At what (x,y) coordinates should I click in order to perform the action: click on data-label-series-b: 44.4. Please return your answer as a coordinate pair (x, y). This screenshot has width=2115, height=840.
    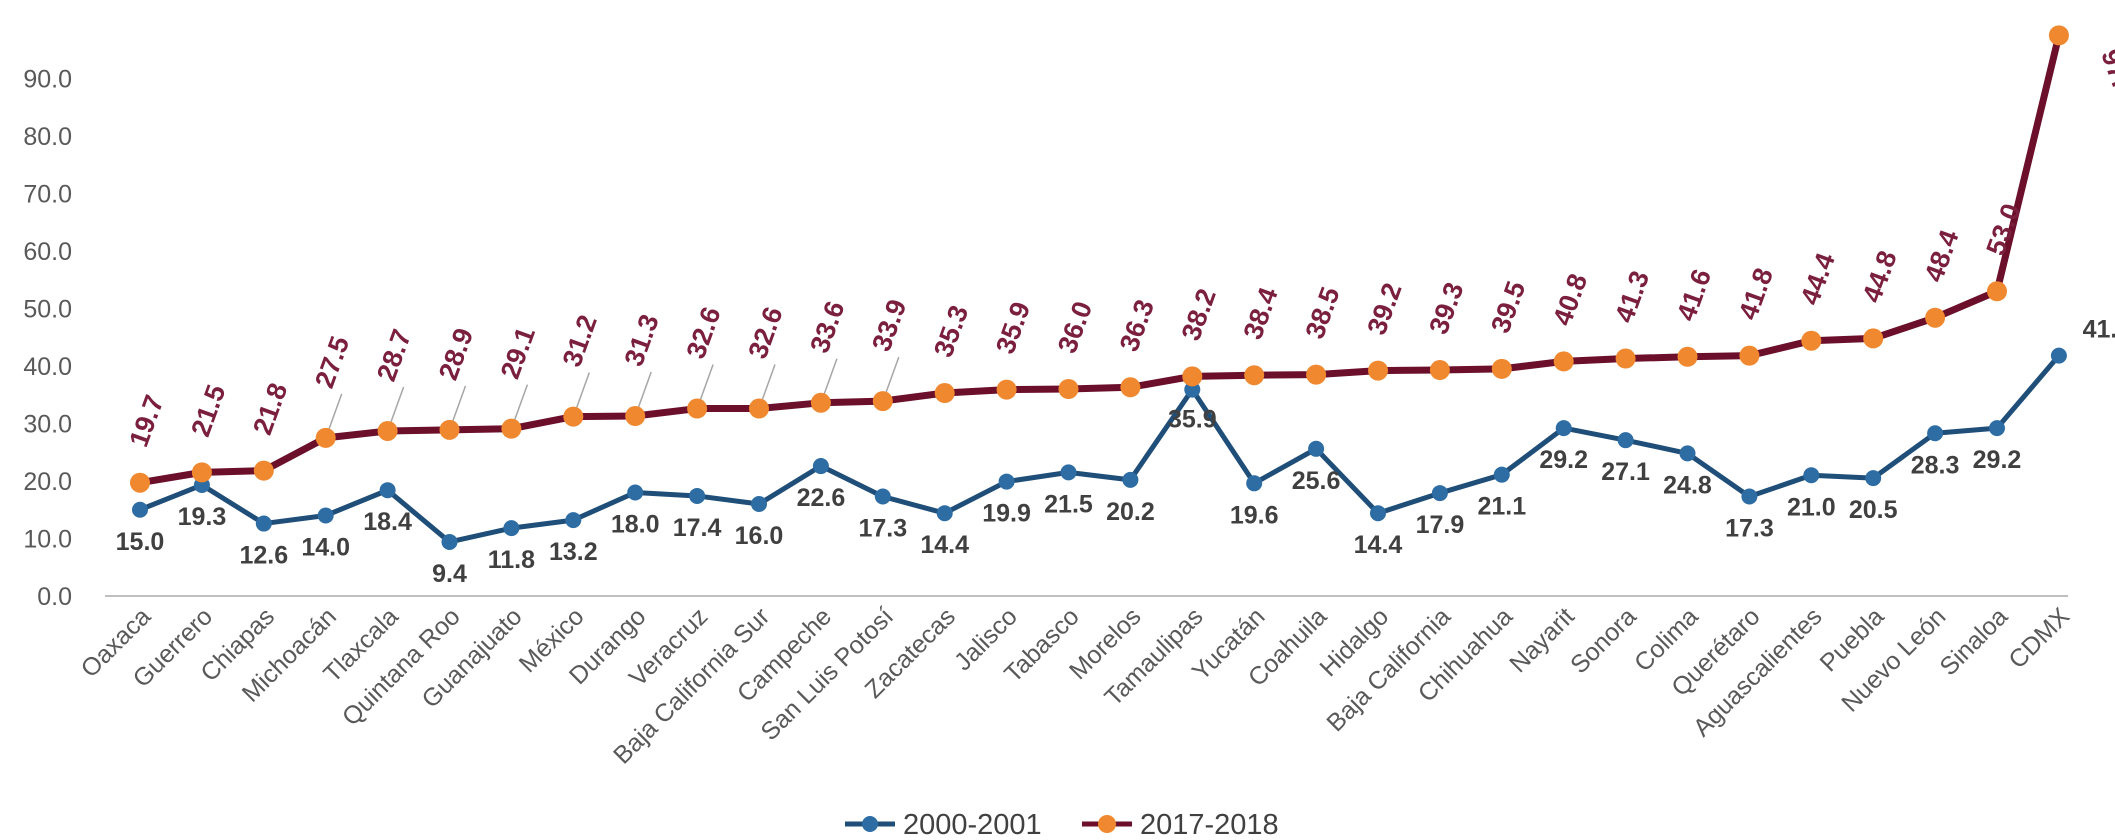
    Looking at the image, I should click on (1818, 279).